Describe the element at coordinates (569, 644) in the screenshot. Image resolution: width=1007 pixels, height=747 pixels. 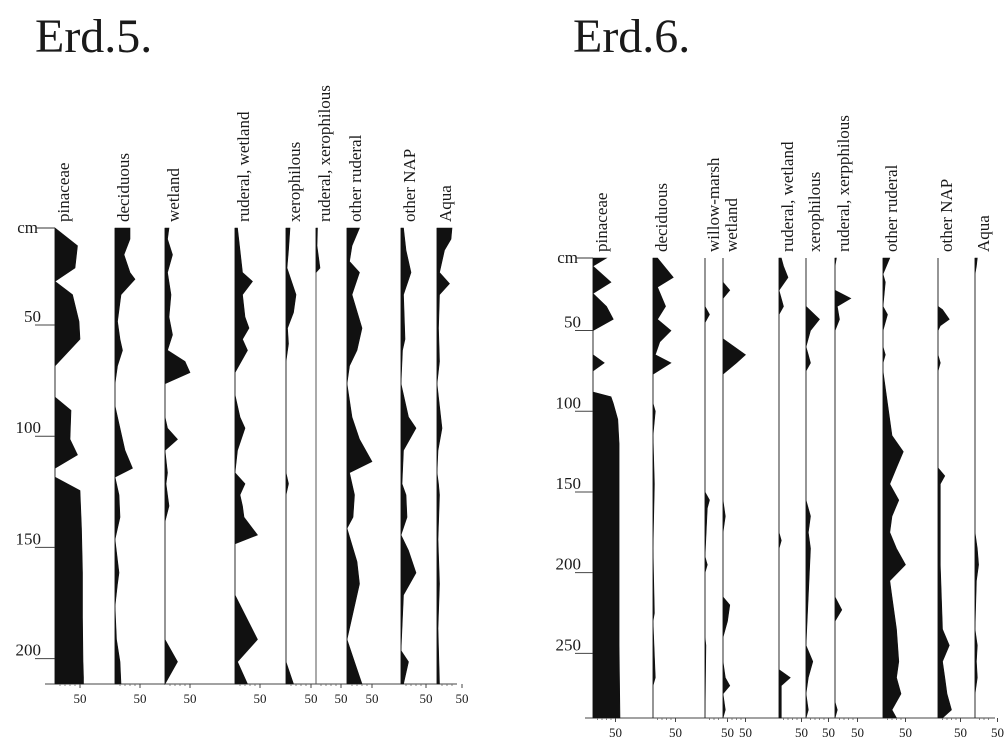
I see `depth-tick-label: 250` at that location.